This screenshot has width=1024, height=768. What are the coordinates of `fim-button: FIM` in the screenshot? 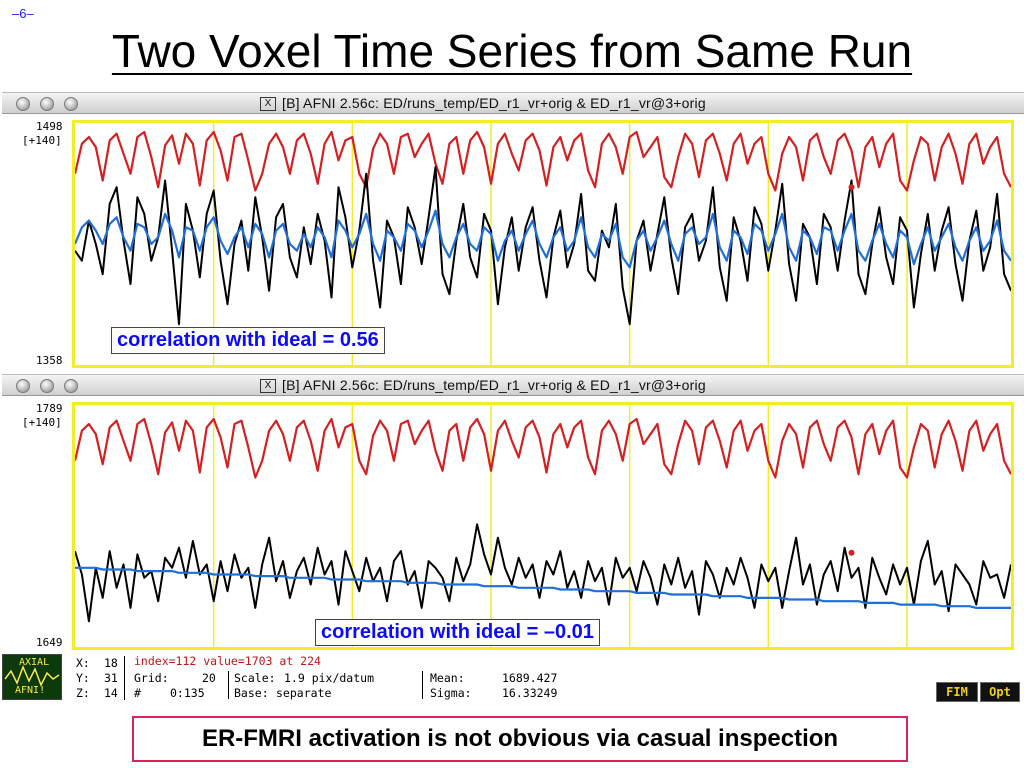 It's located at (957, 692).